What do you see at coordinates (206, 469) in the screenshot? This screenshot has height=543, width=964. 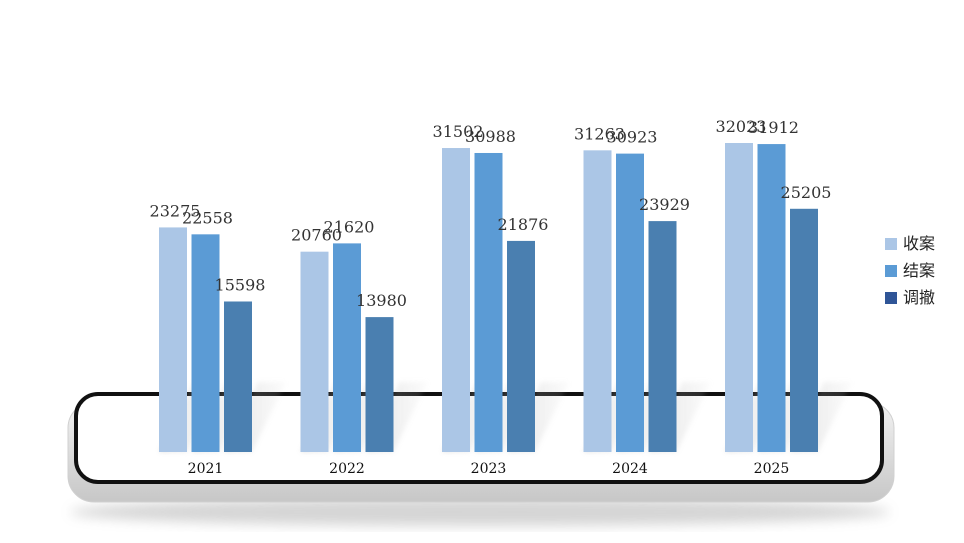 I see `x-tick-label: 2021` at bounding box center [206, 469].